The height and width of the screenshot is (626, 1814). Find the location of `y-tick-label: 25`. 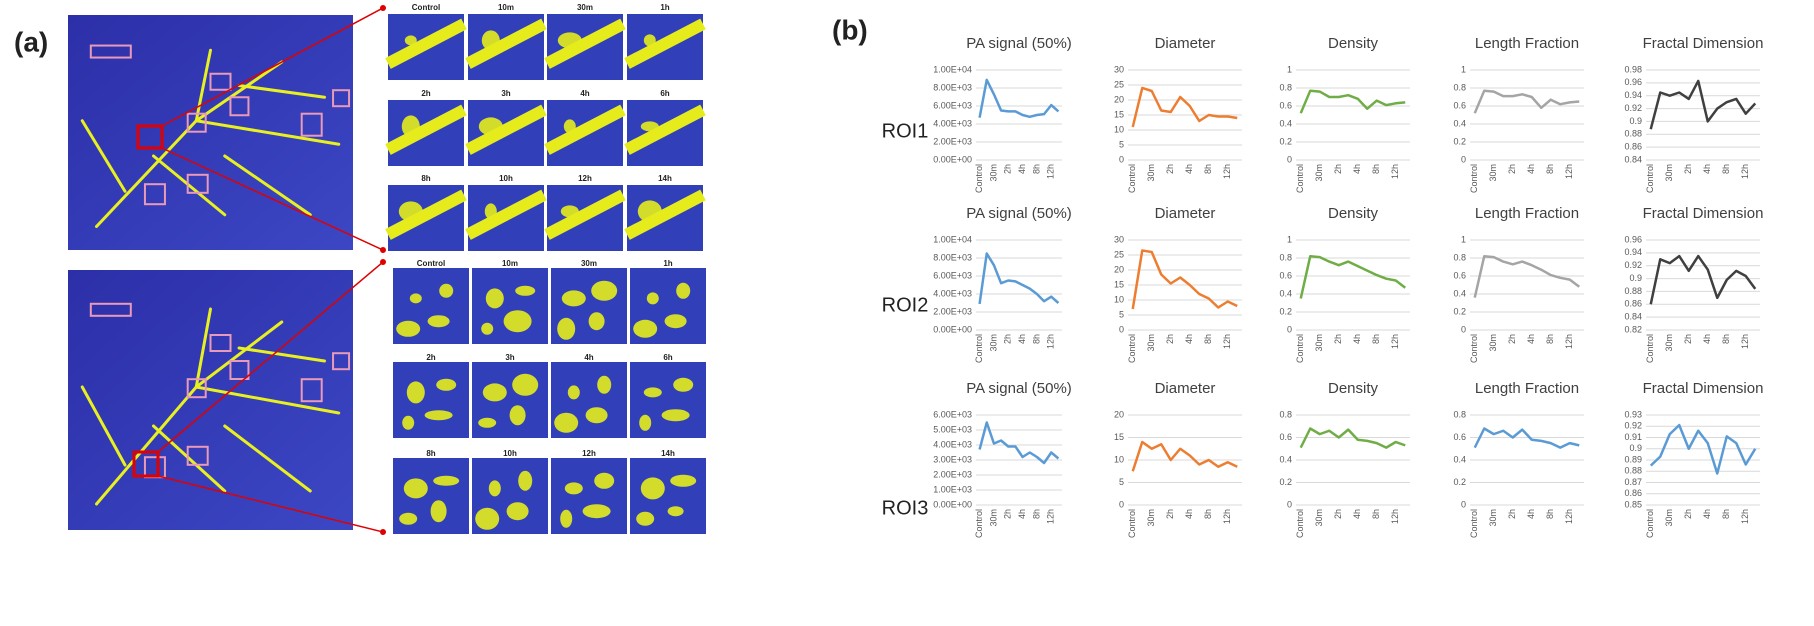

y-tick-label: 25 is located at coordinates (1119, 254).